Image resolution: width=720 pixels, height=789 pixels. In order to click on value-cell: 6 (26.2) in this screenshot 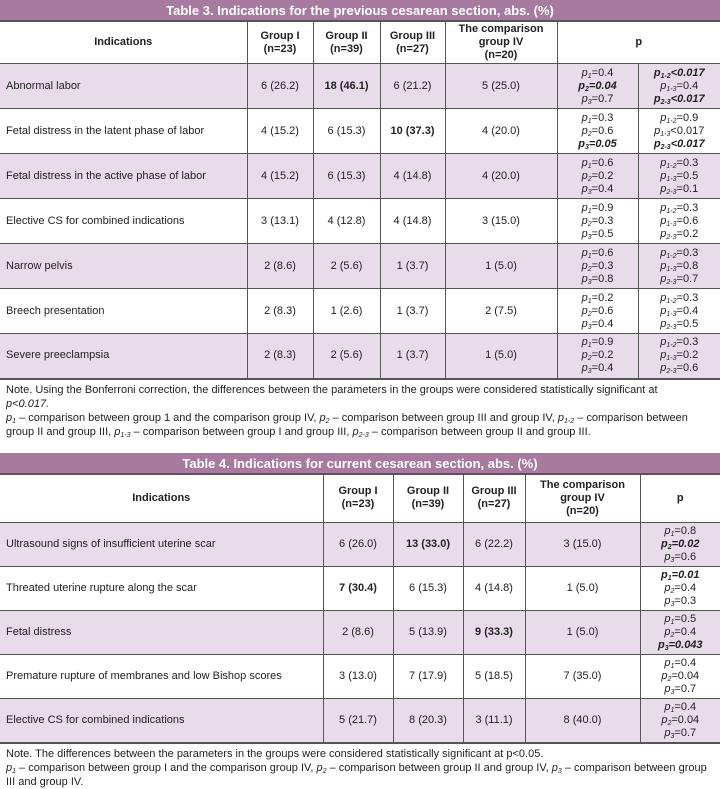, I will do `click(279, 86)`.